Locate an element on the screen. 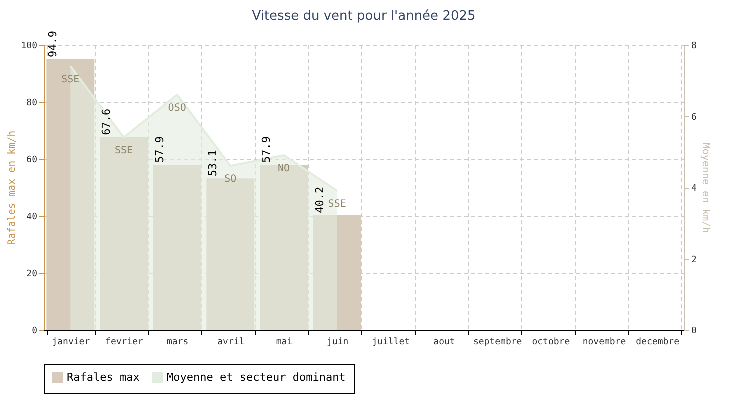 The width and height of the screenshot is (750, 400). x-tick-label: mai is located at coordinates (284, 343).